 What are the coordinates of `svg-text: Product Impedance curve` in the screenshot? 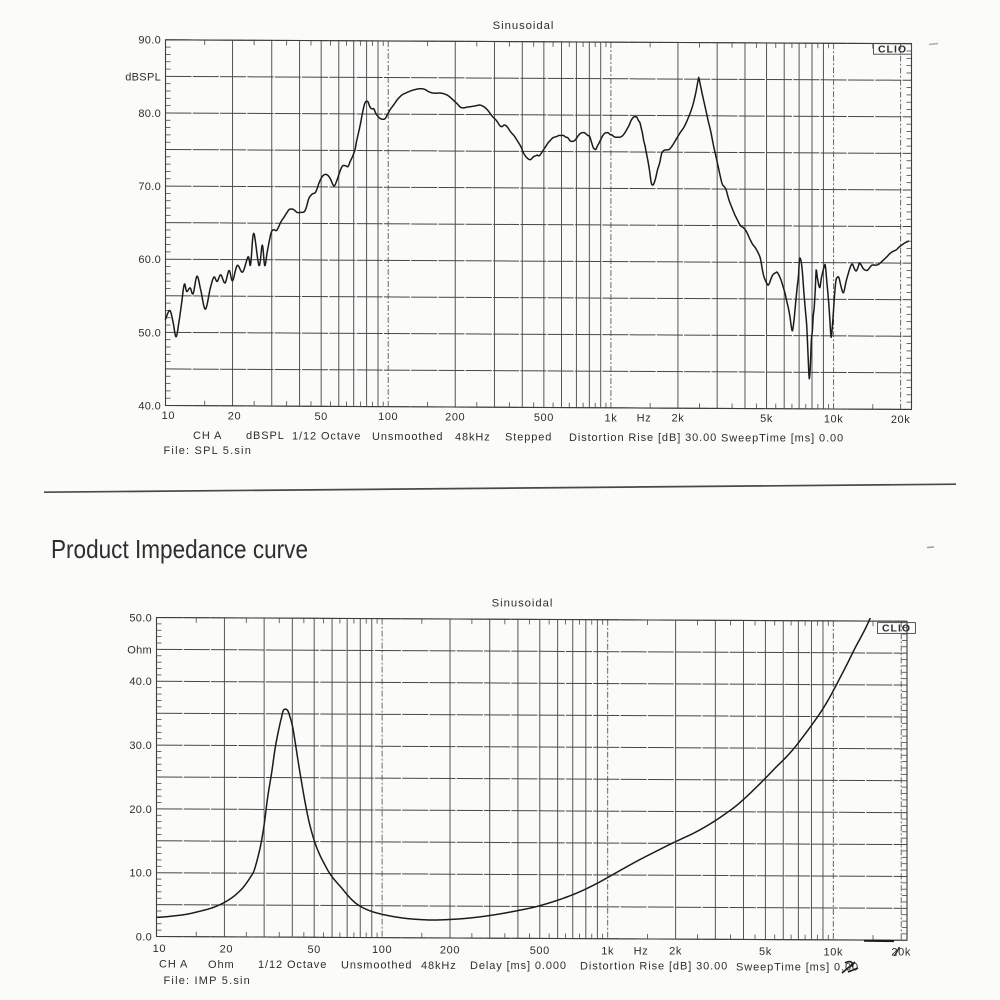 It's located at (179, 549).